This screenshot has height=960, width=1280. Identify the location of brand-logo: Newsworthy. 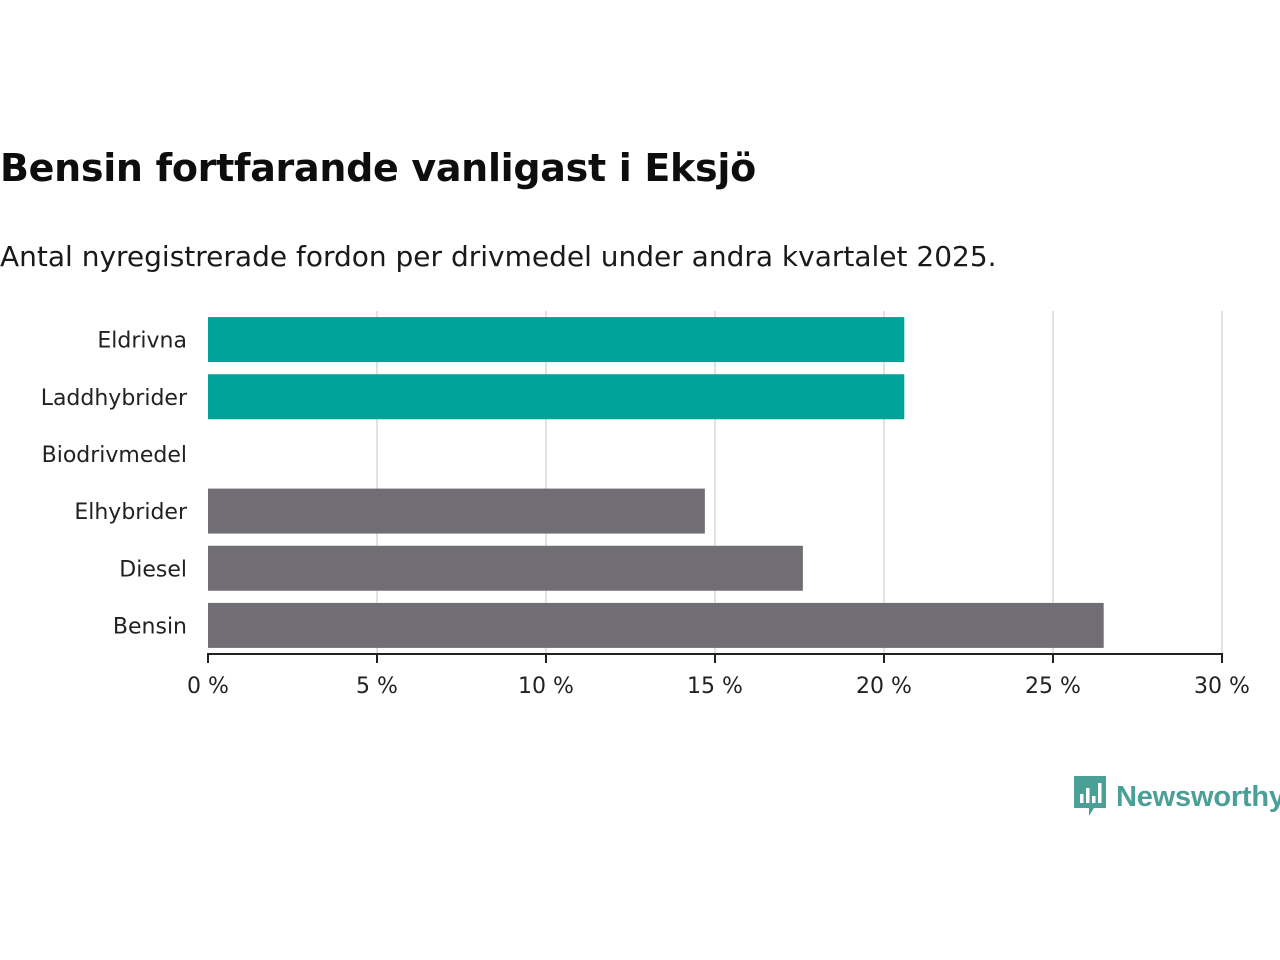
(1176, 797).